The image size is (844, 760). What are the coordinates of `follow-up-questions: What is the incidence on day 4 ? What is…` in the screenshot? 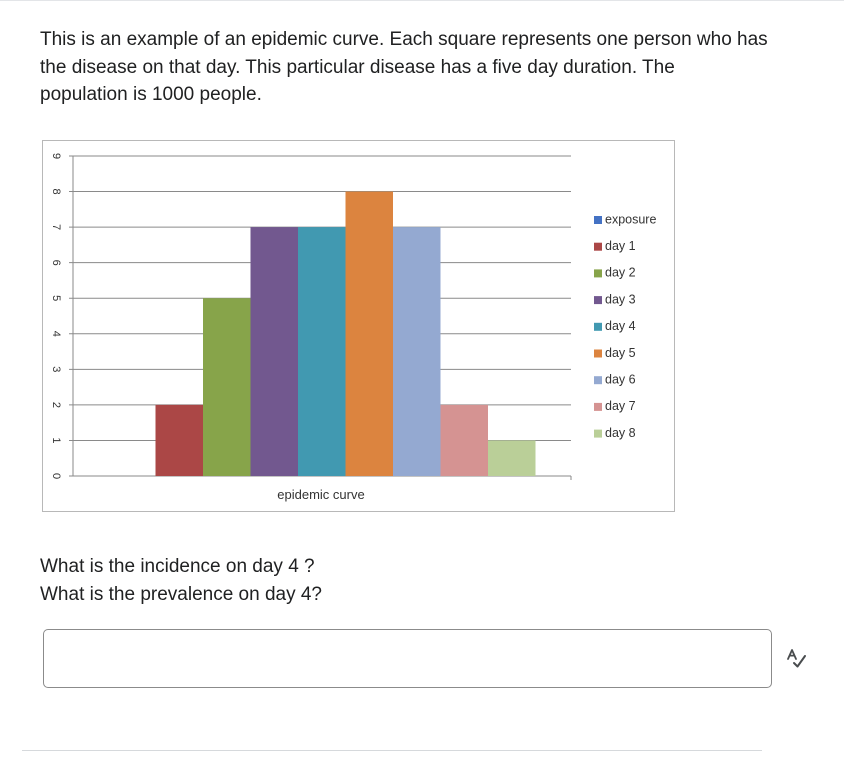 It's located at (181, 581).